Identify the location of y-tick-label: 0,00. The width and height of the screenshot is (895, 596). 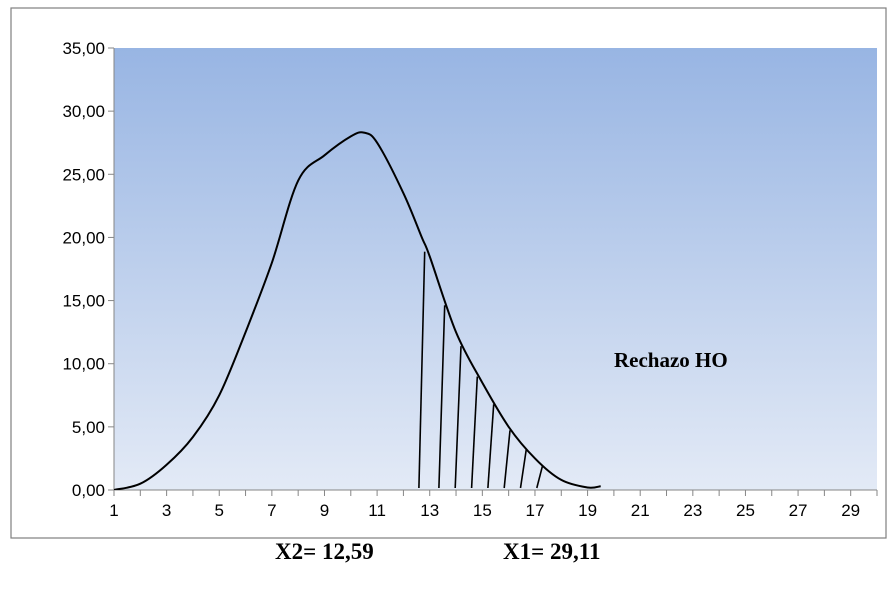
(88, 490).